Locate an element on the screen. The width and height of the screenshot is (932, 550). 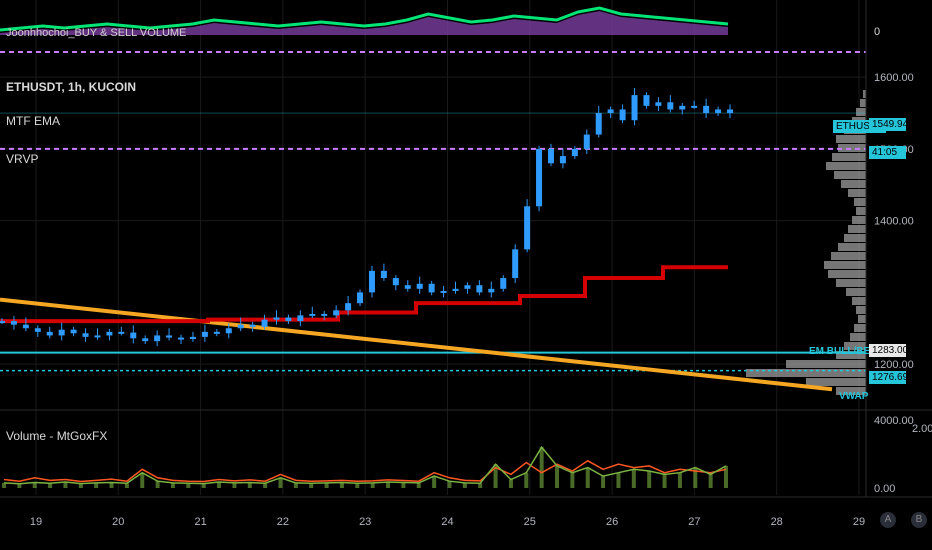
volume-sell-line is located at coordinates (365, 471).